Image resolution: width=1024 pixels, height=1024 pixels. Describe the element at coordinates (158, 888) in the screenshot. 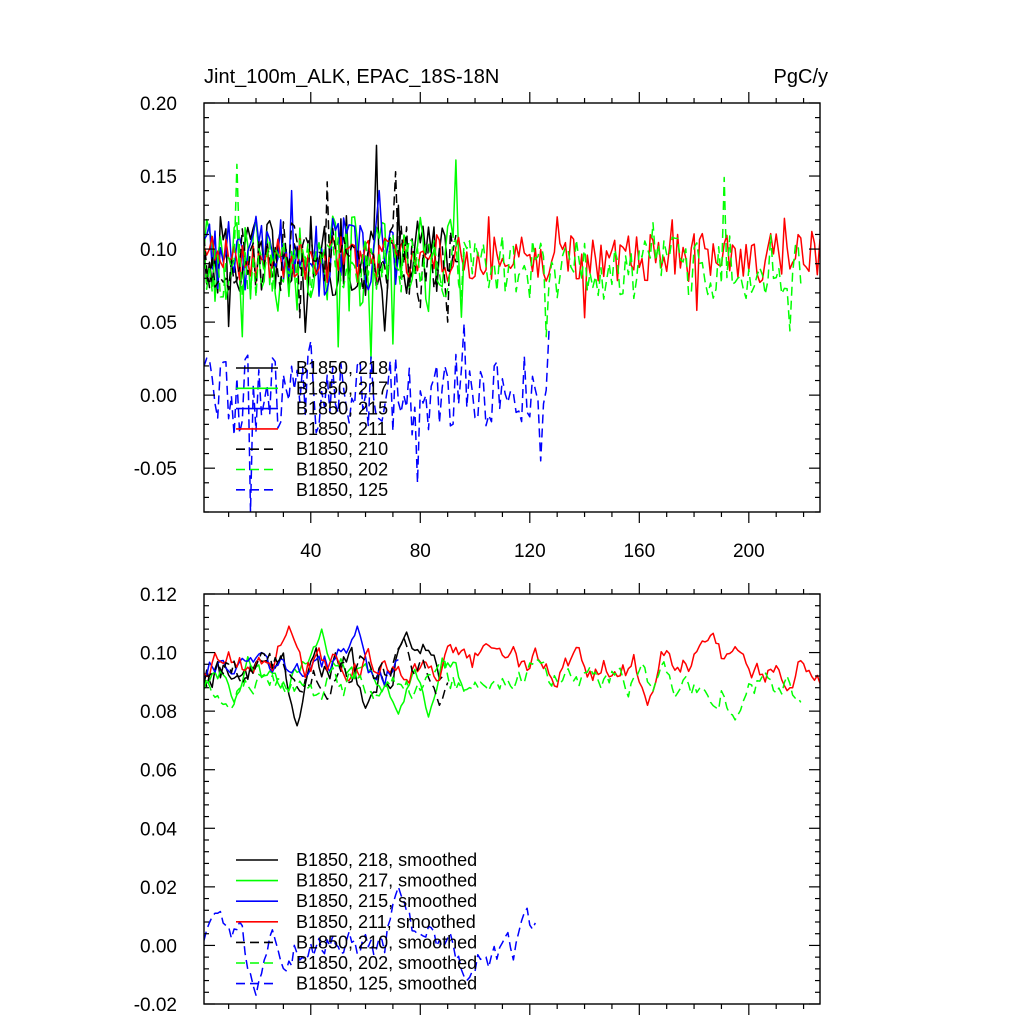

I see `y-tick-label: 0.02` at that location.